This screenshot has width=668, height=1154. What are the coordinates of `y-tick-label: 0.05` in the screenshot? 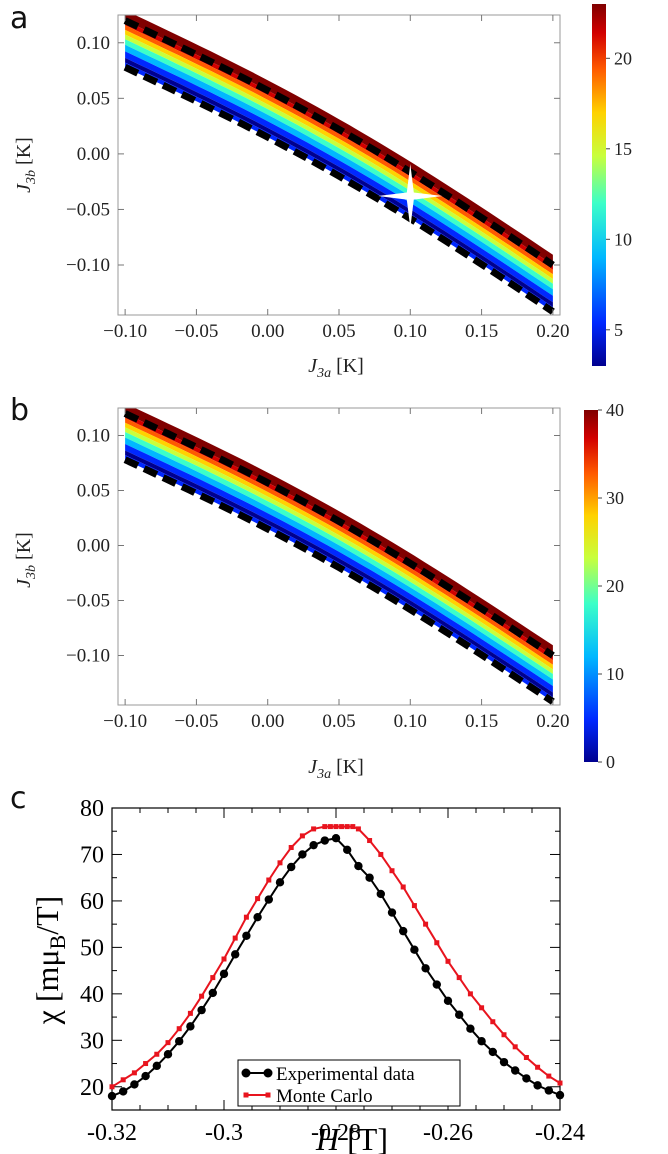 It's located at (93, 98).